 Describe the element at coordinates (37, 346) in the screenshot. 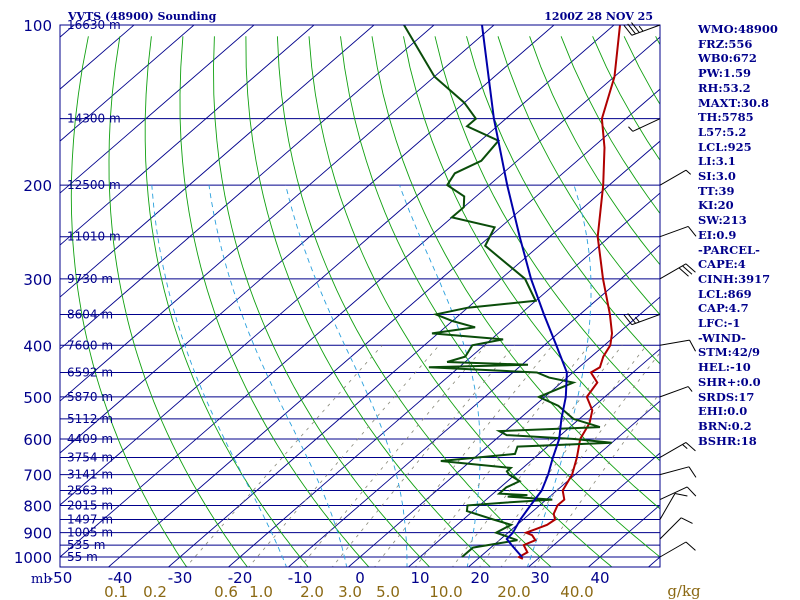

I see `pressure-tick-label: 400` at that location.